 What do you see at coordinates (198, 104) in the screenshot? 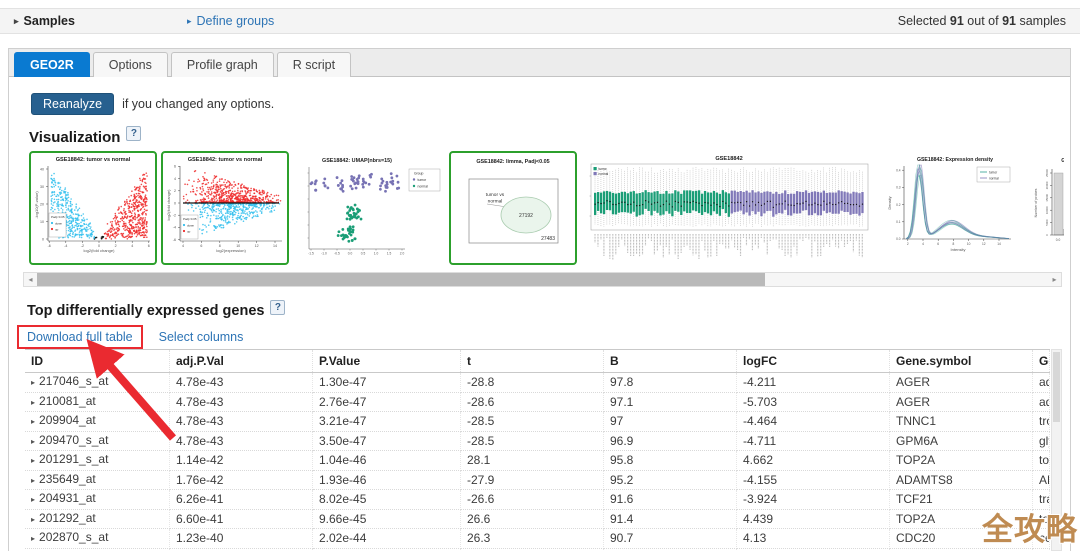
I see `reanalyze-hint: if you changed any options.` at bounding box center [198, 104].